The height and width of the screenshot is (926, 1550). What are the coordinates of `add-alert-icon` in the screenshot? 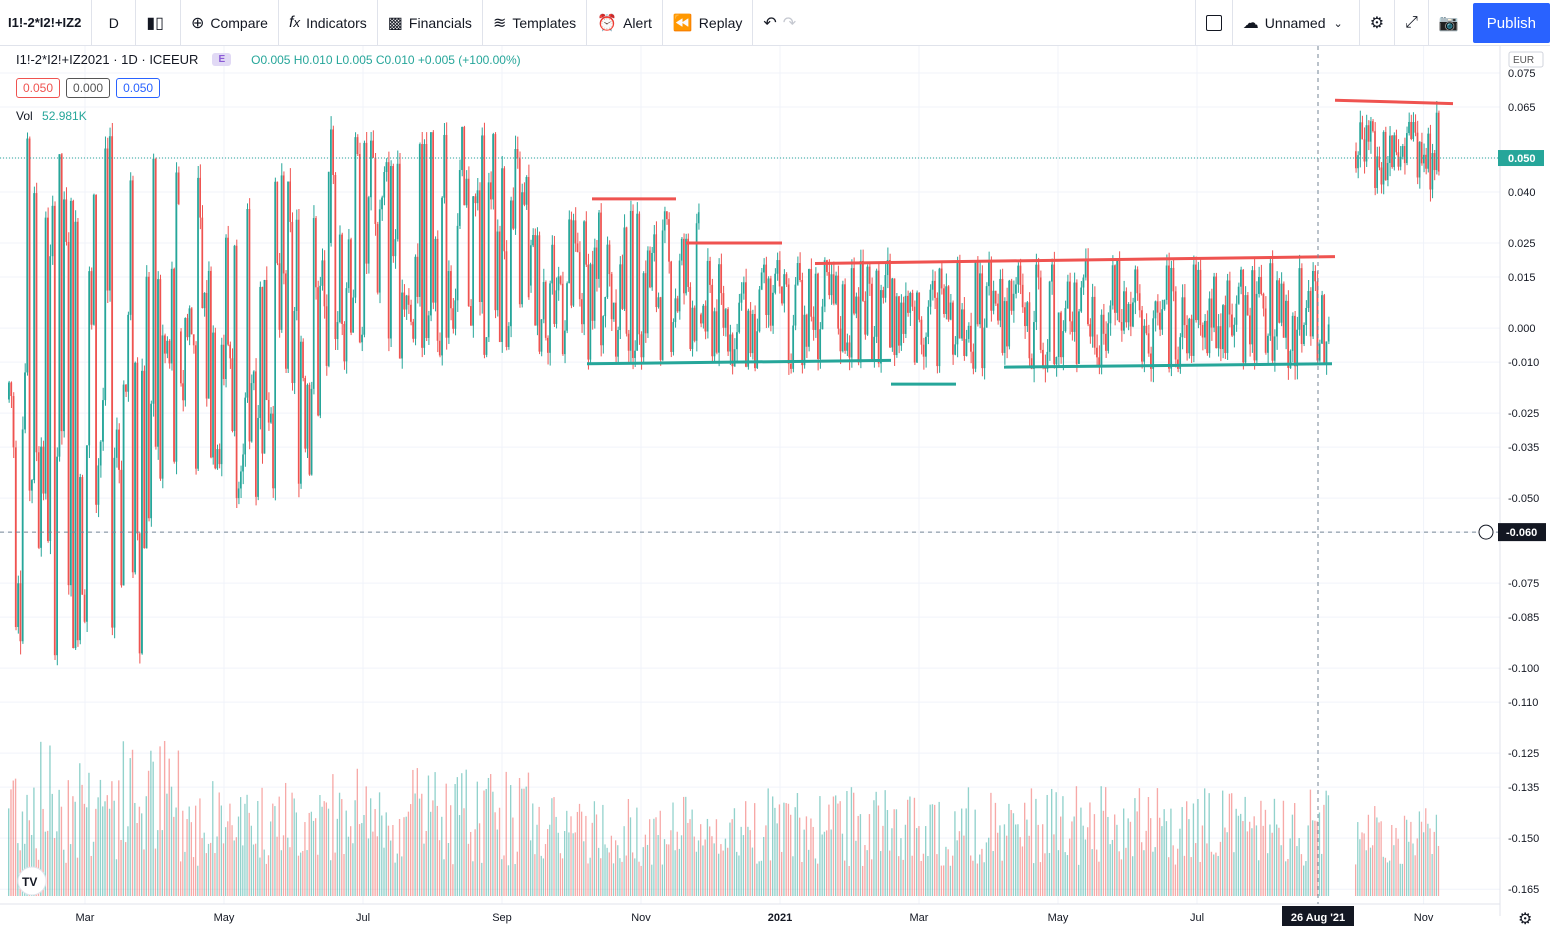 It's located at (1486, 532).